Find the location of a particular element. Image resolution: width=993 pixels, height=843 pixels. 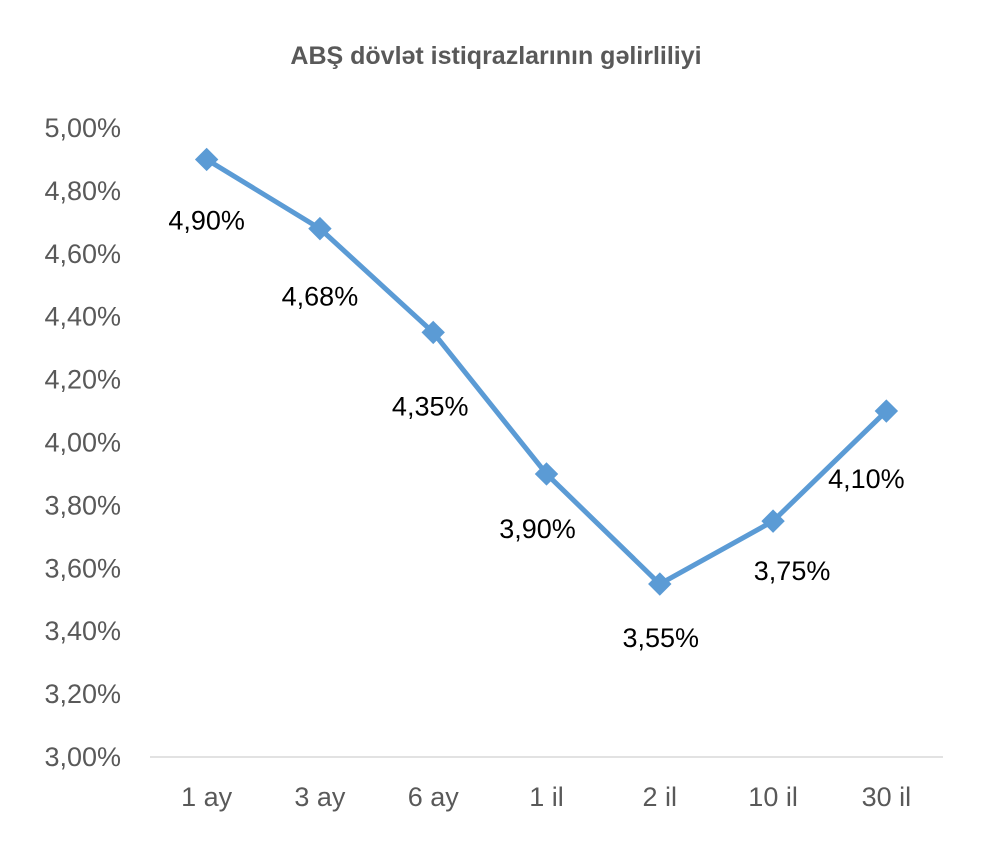

y-tick-label: 3,20% is located at coordinates (82, 694).